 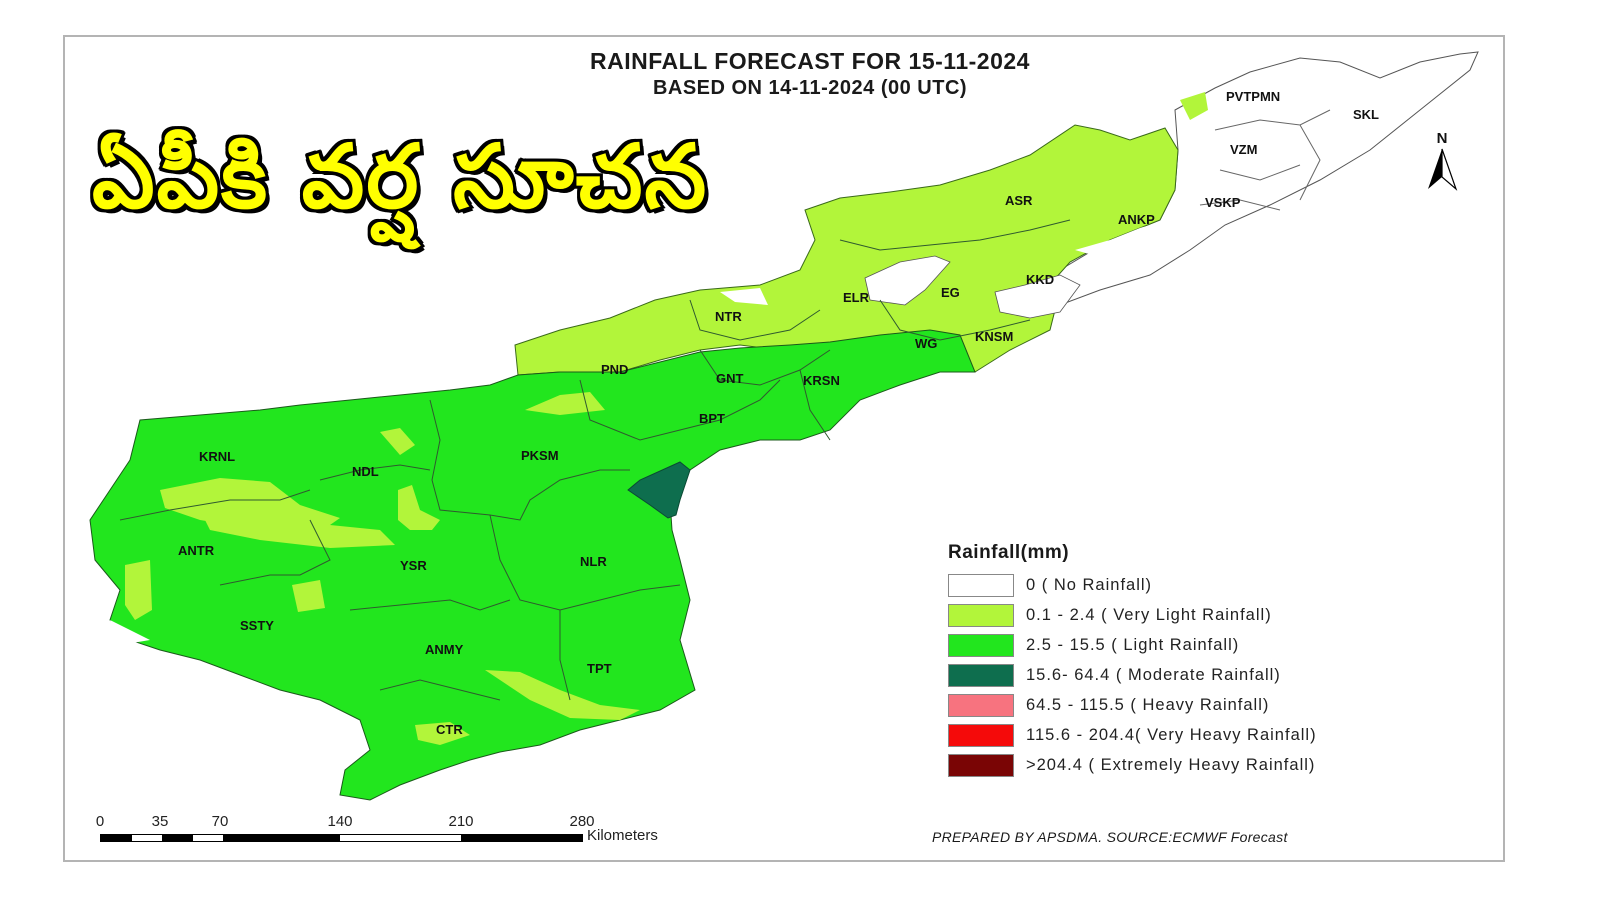 What do you see at coordinates (1009, 552) in the screenshot?
I see `legend-title: Rainfall(mm)` at bounding box center [1009, 552].